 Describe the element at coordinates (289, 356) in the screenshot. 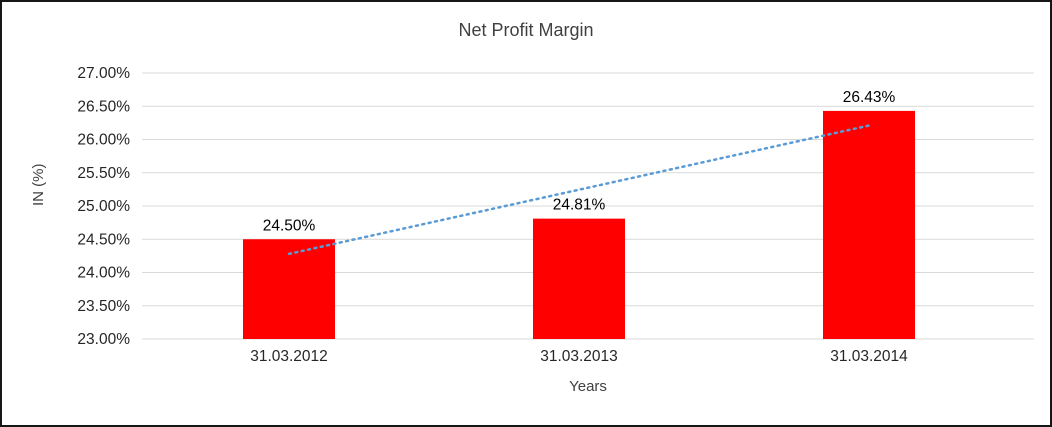

I see `x-tick-label: 31.03.2012` at that location.